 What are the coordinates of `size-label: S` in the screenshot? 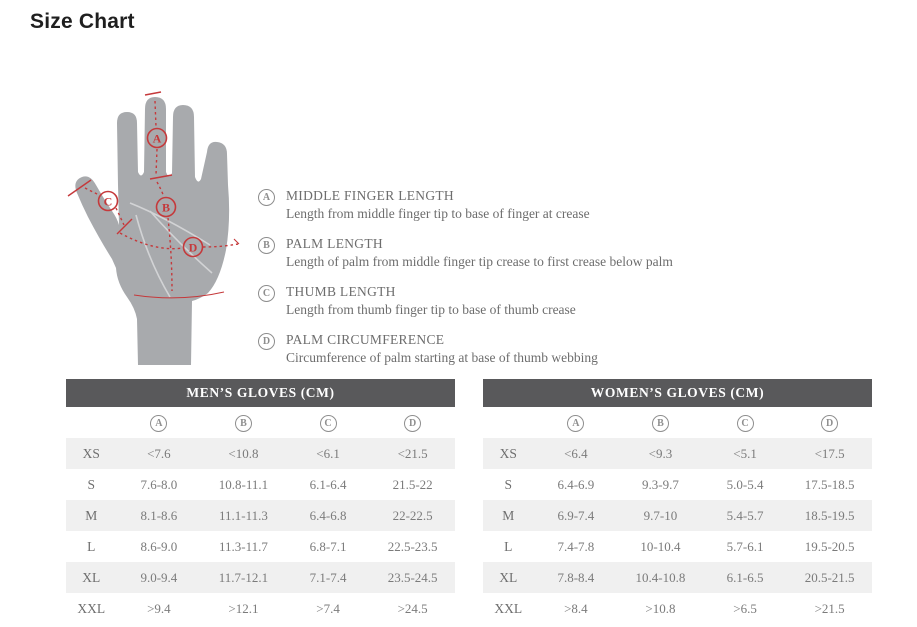 It's located at (91, 484).